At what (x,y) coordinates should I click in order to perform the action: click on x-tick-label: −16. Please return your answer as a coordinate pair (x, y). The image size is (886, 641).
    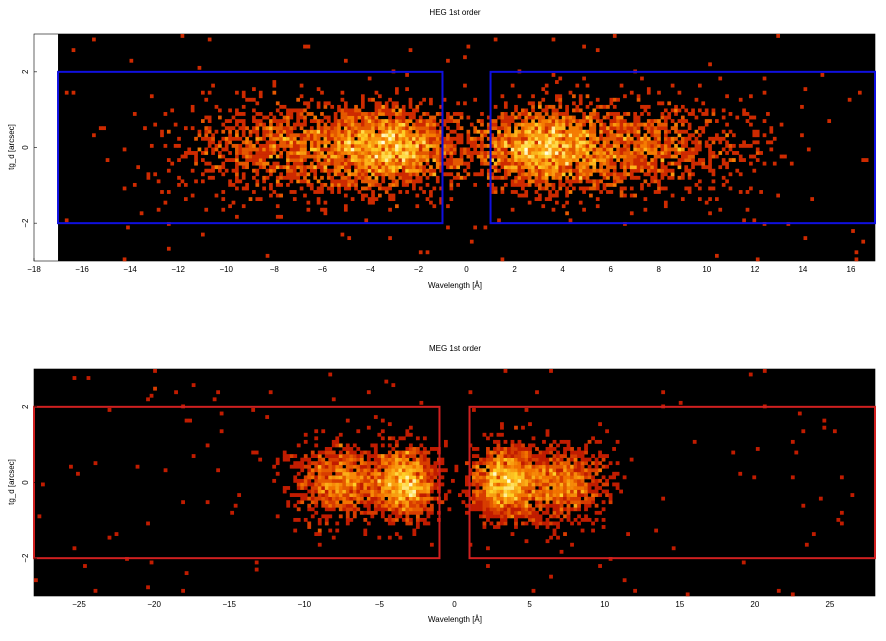
    Looking at the image, I should click on (82, 269).